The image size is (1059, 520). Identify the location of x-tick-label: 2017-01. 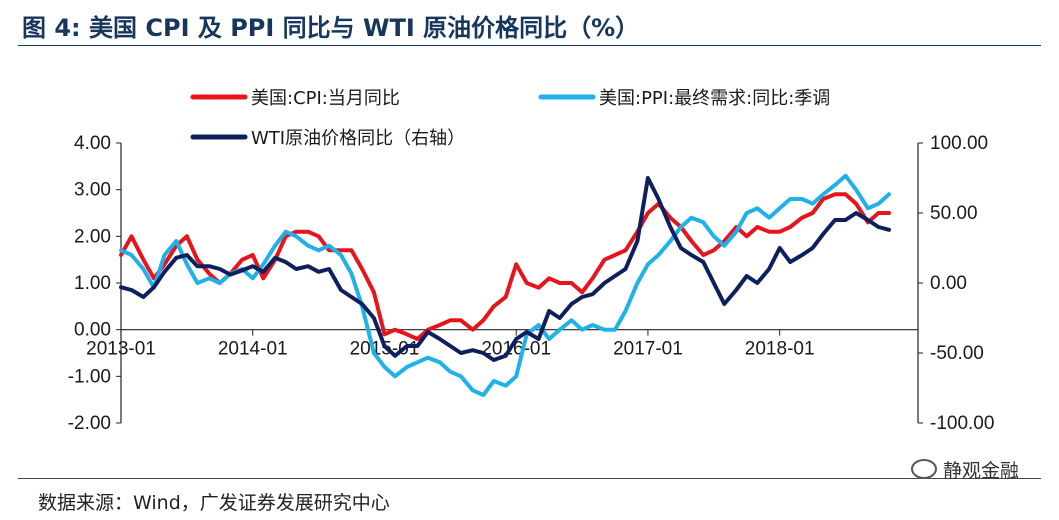
(648, 349).